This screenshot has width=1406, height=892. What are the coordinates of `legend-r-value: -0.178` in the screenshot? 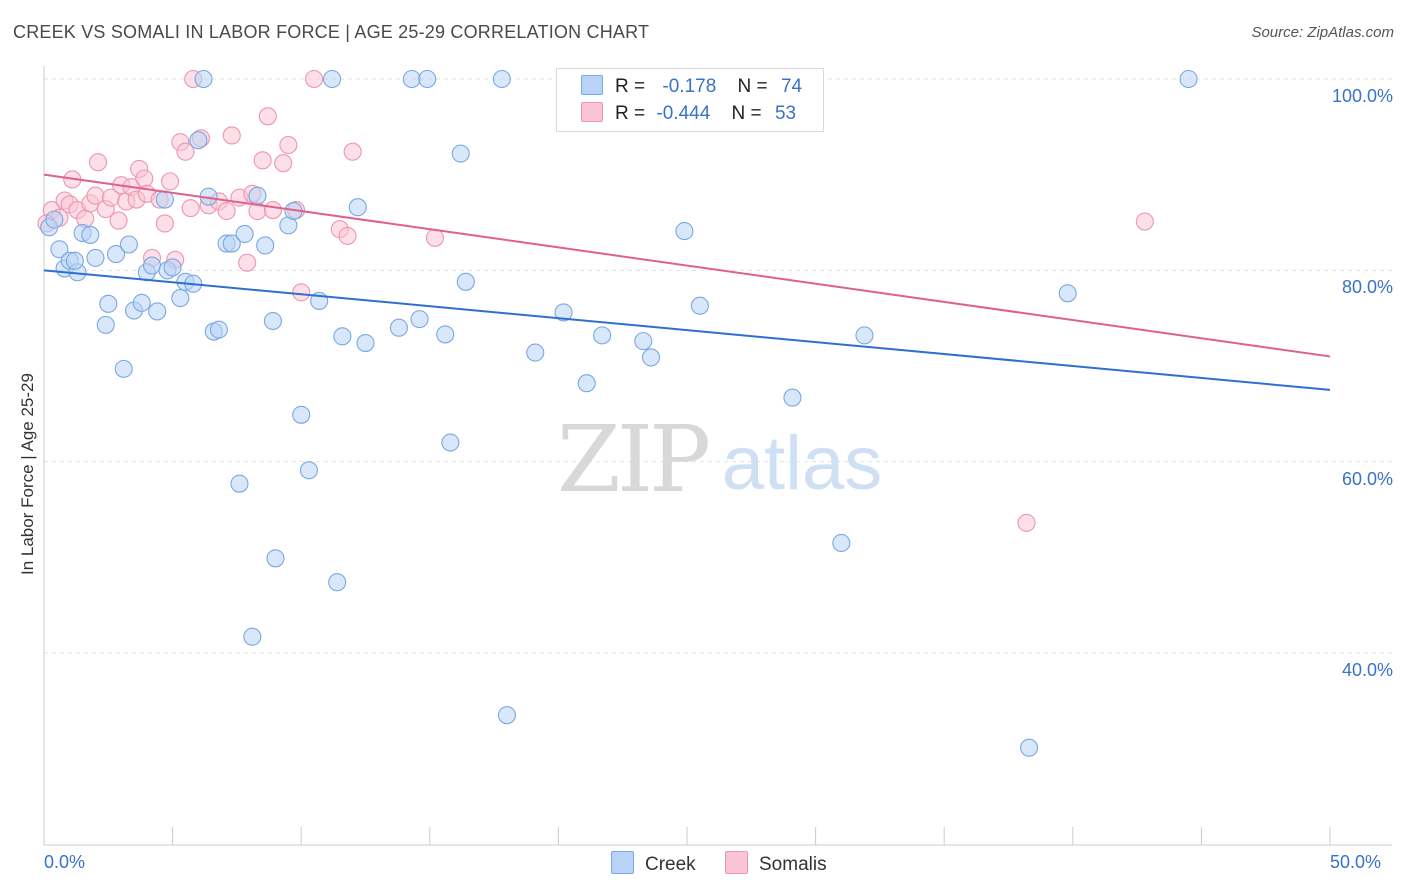 It's located at (689, 86).